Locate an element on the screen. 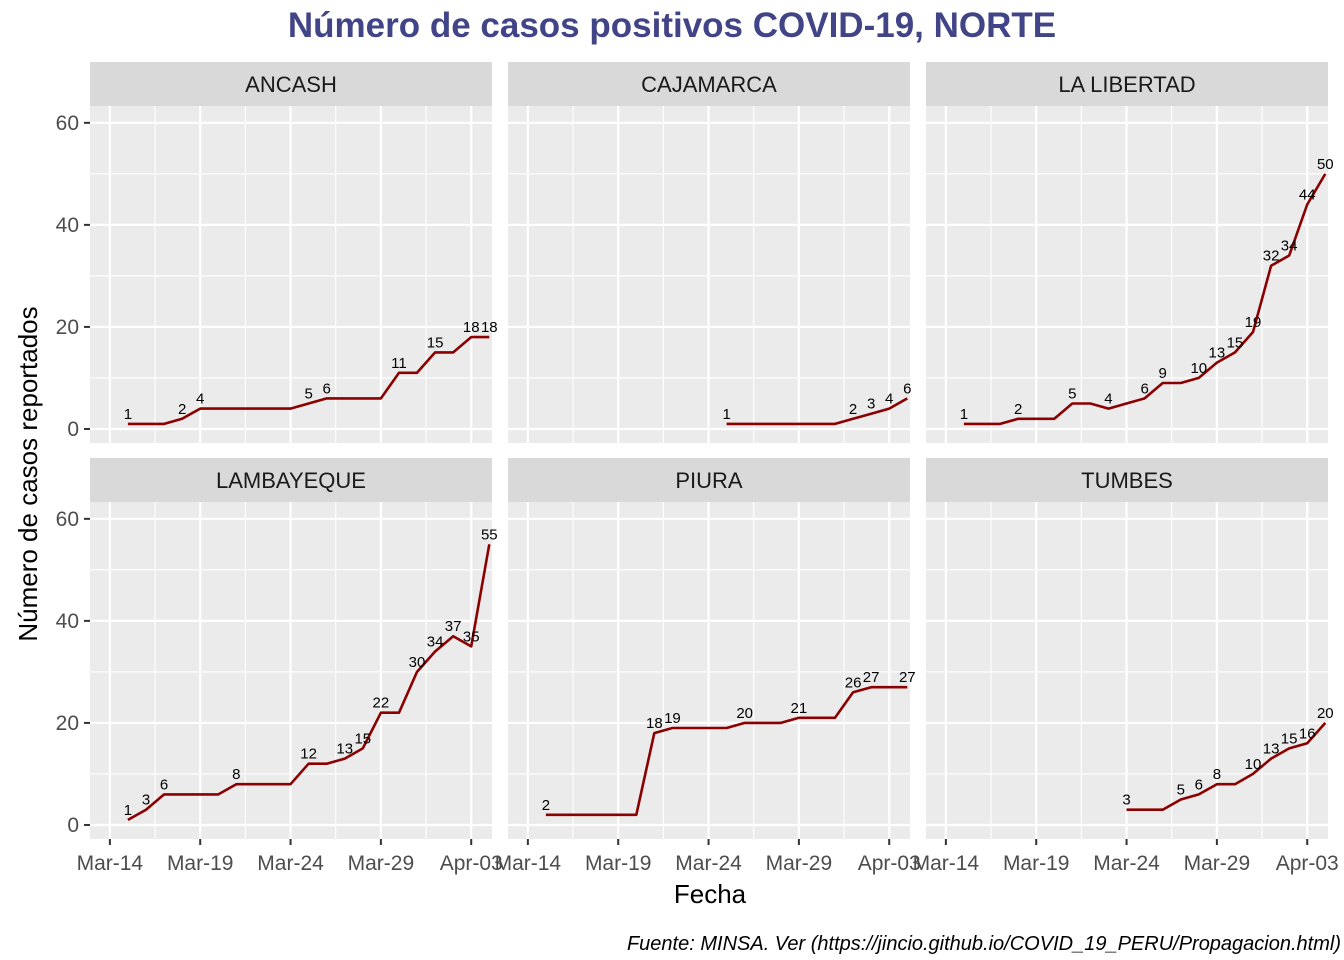  data-label: 11 is located at coordinates (399, 363).